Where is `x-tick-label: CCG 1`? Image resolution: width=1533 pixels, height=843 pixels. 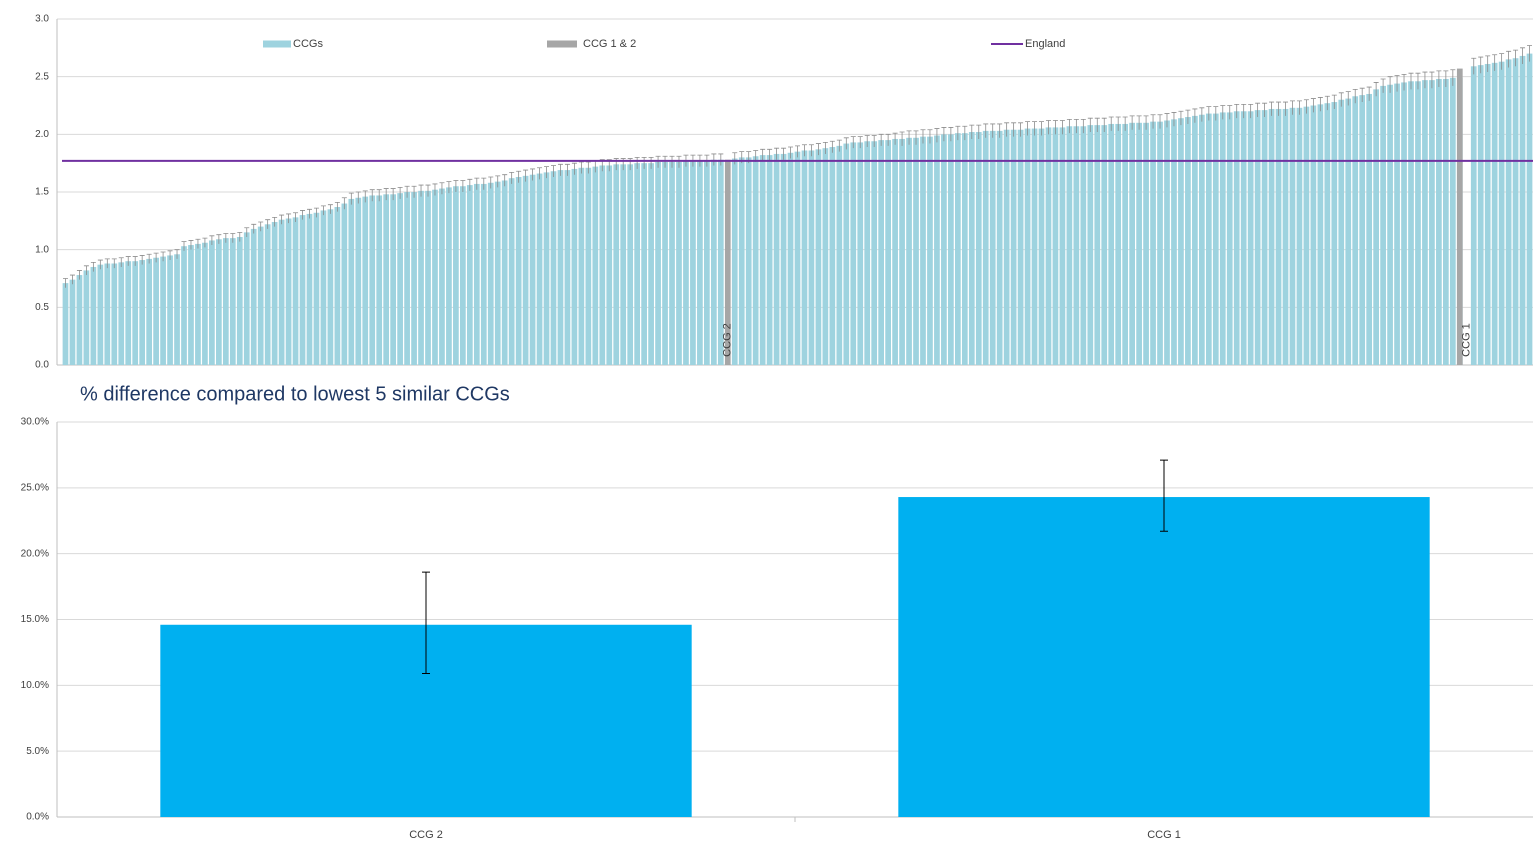
x-tick-label: CCG 1 is located at coordinates (1164, 835).